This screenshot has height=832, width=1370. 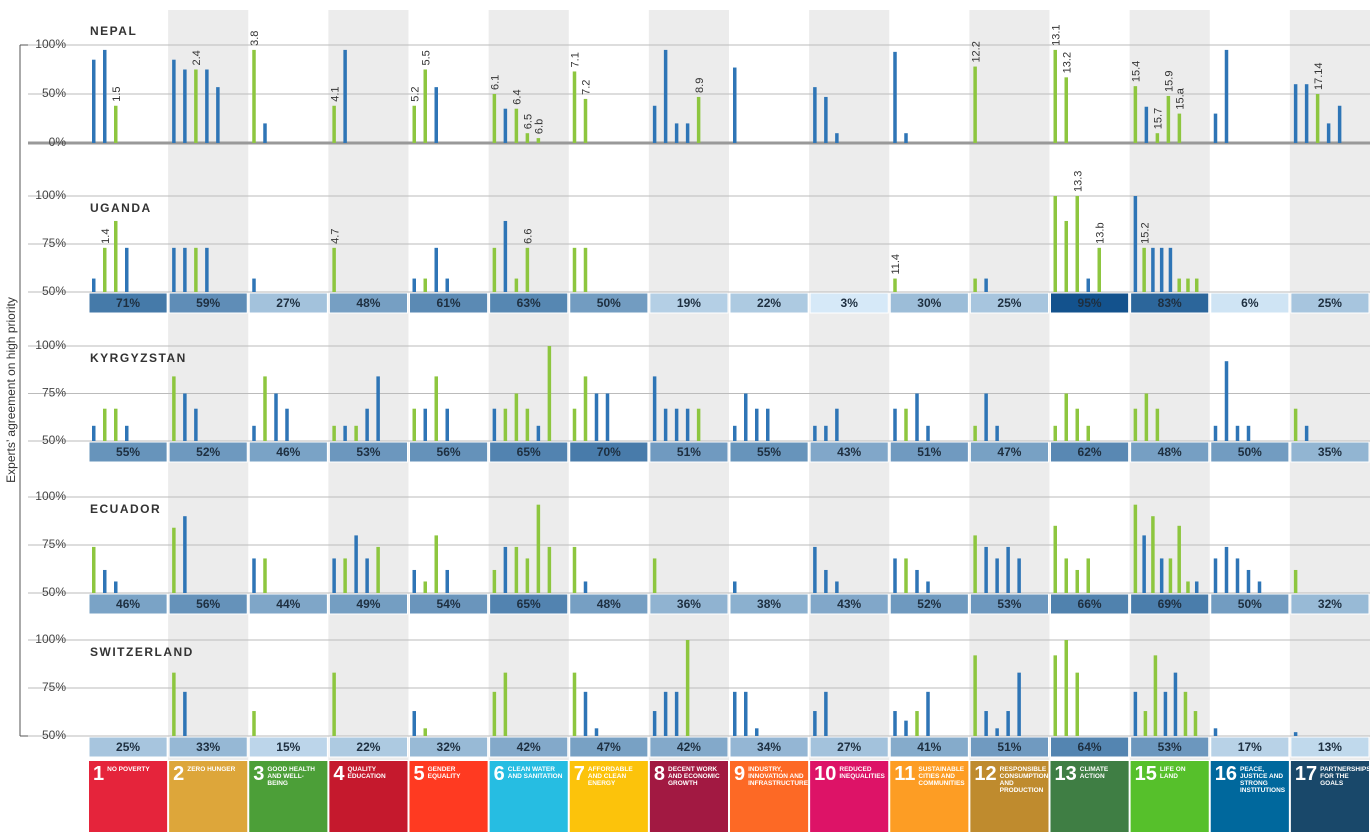 What do you see at coordinates (449, 747) in the screenshot?
I see `summary-label: 32%` at bounding box center [449, 747].